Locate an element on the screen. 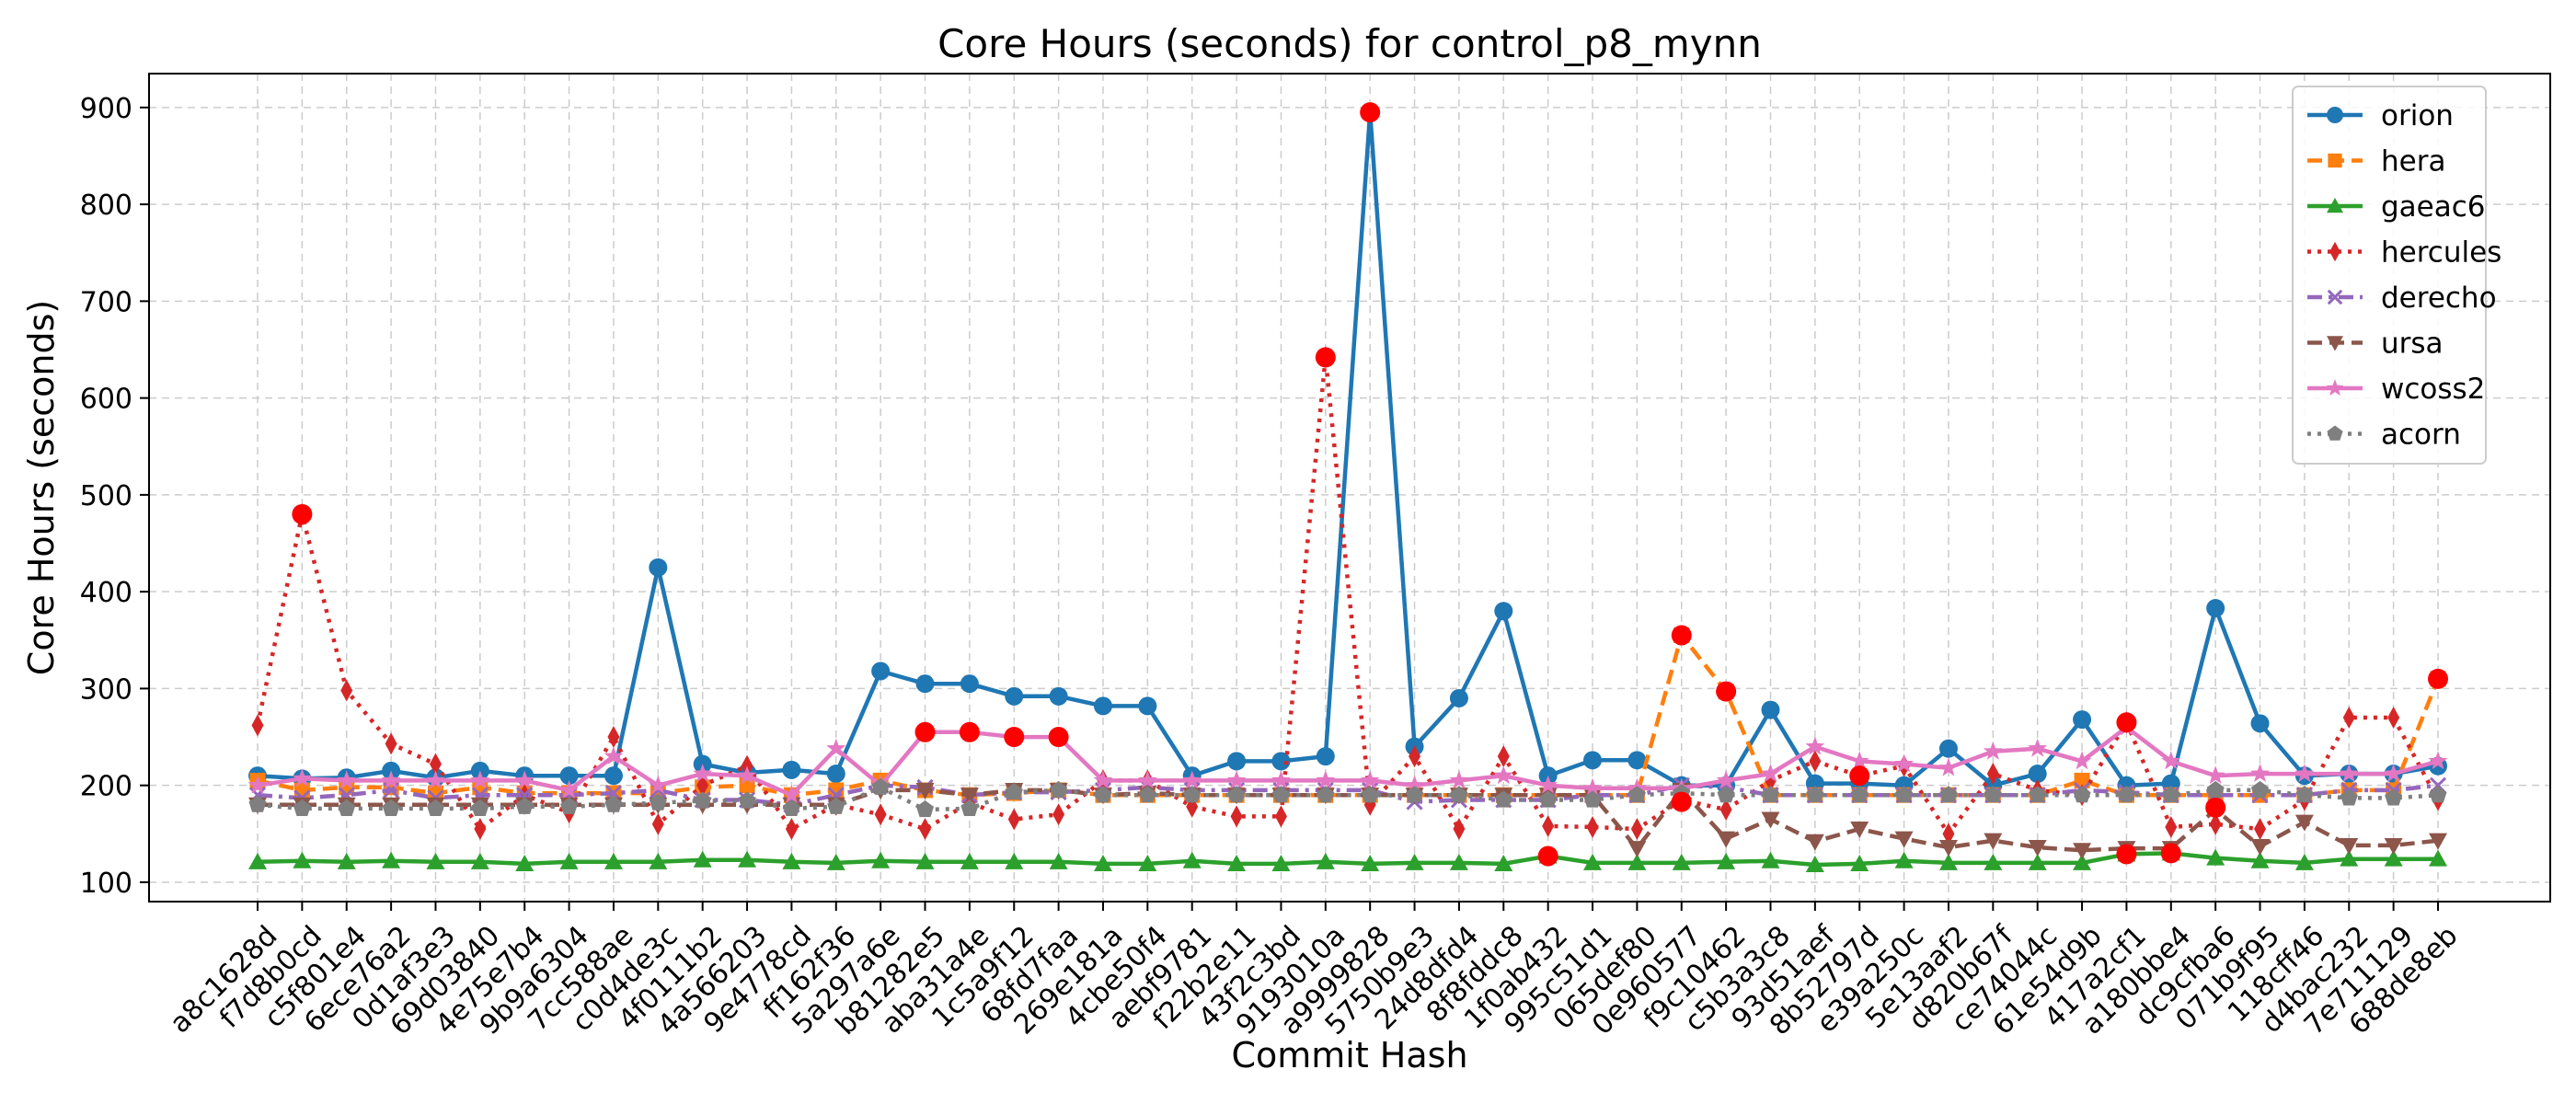  legend-label: ursa is located at coordinates (2412, 344).